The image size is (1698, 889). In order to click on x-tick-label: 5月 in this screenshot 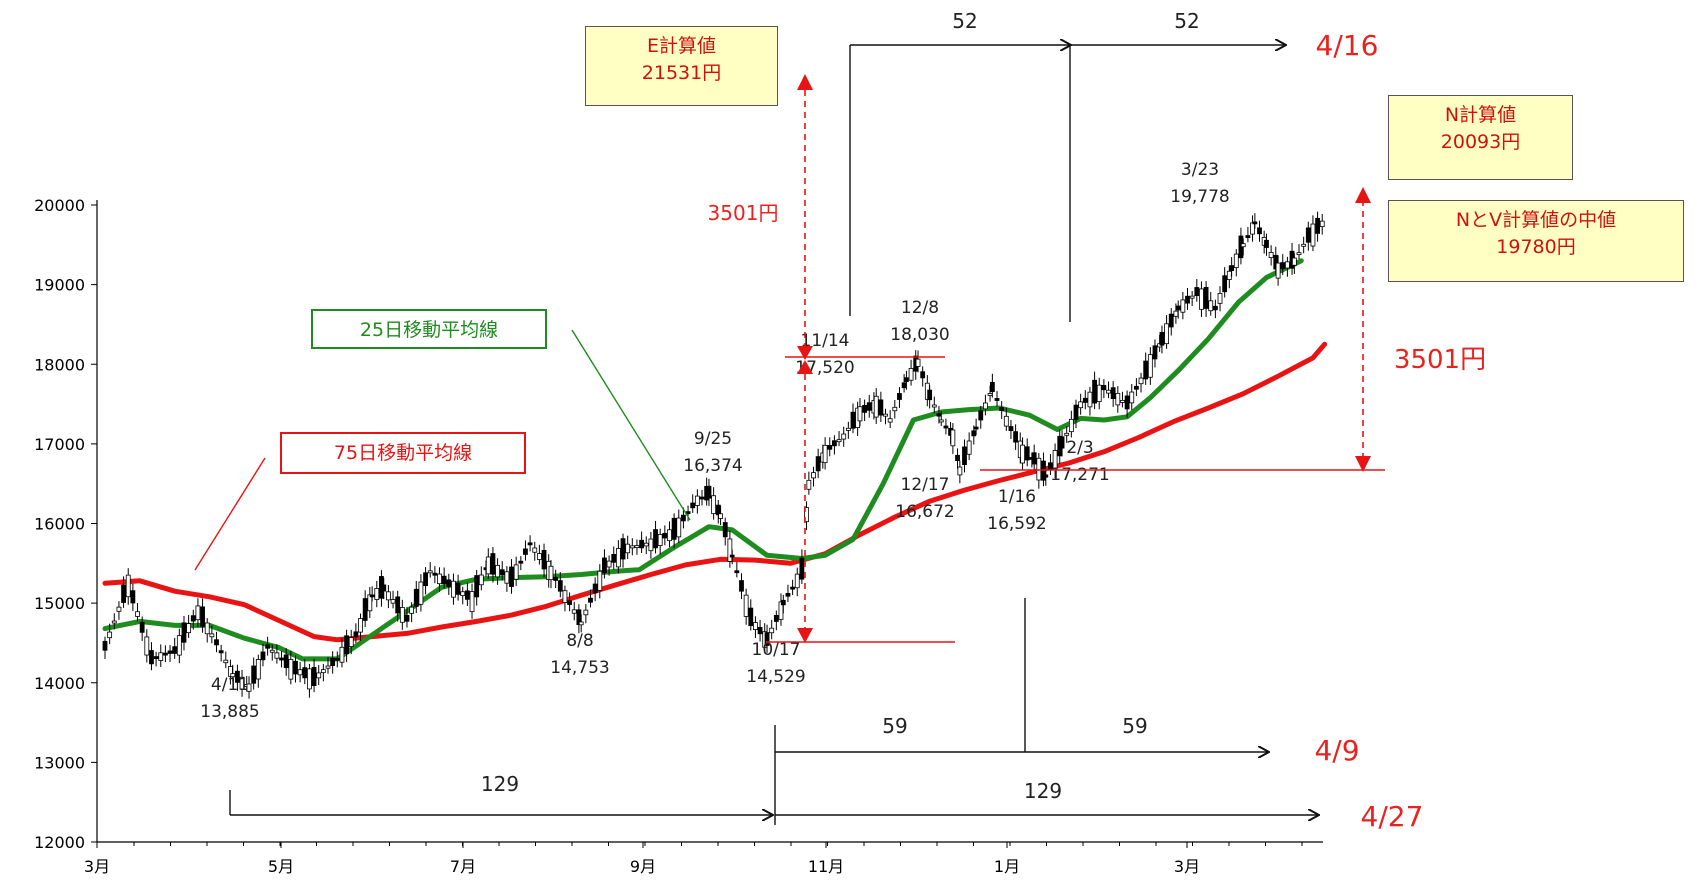, I will do `click(281, 866)`.